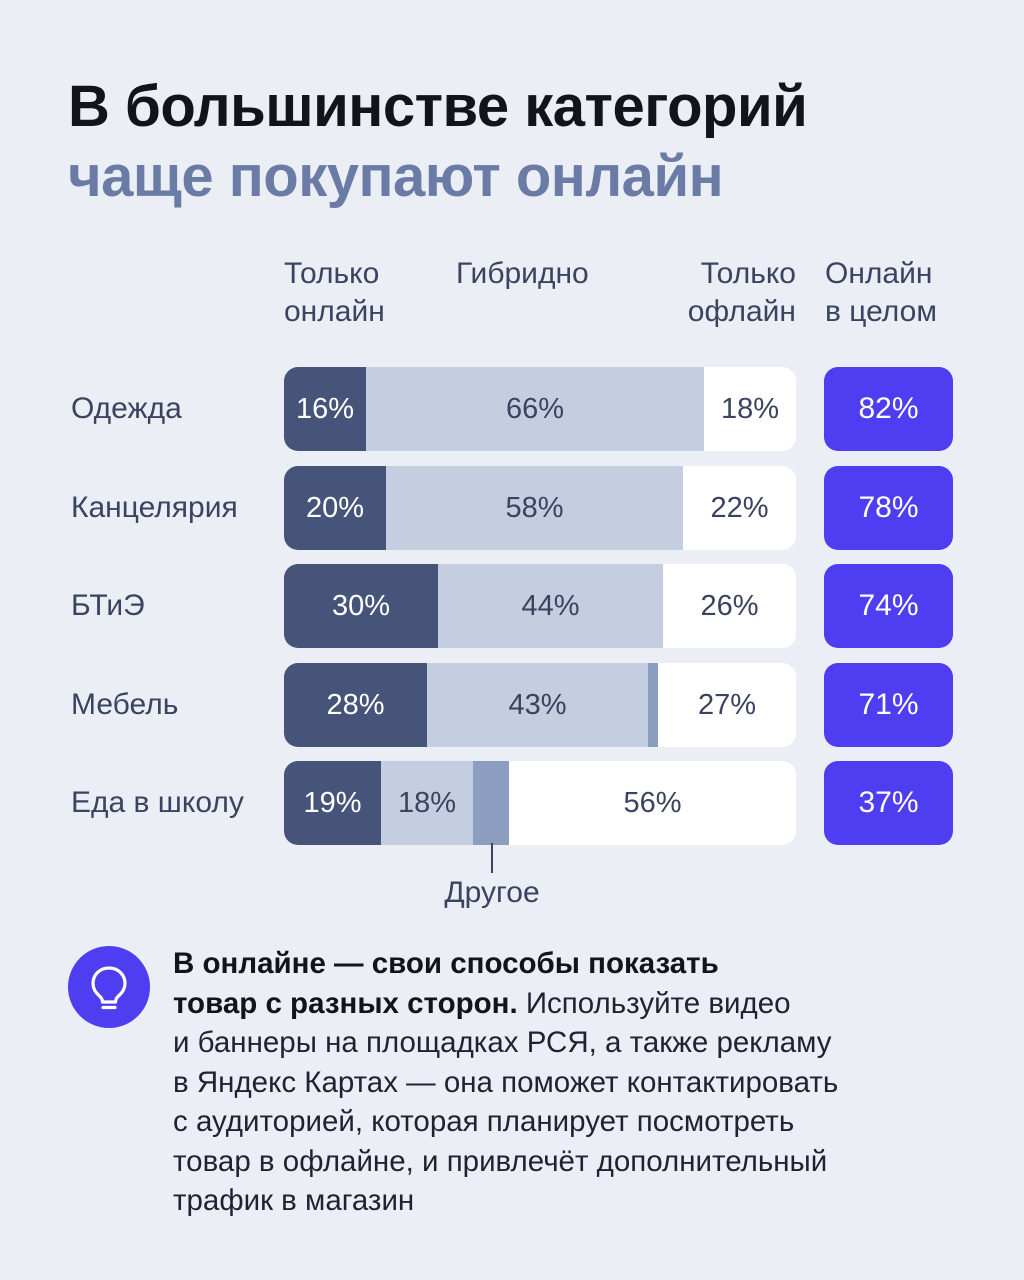 The width and height of the screenshot is (1024, 1280). What do you see at coordinates (888, 508) in the screenshot?
I see `online-total-badge: 78%` at bounding box center [888, 508].